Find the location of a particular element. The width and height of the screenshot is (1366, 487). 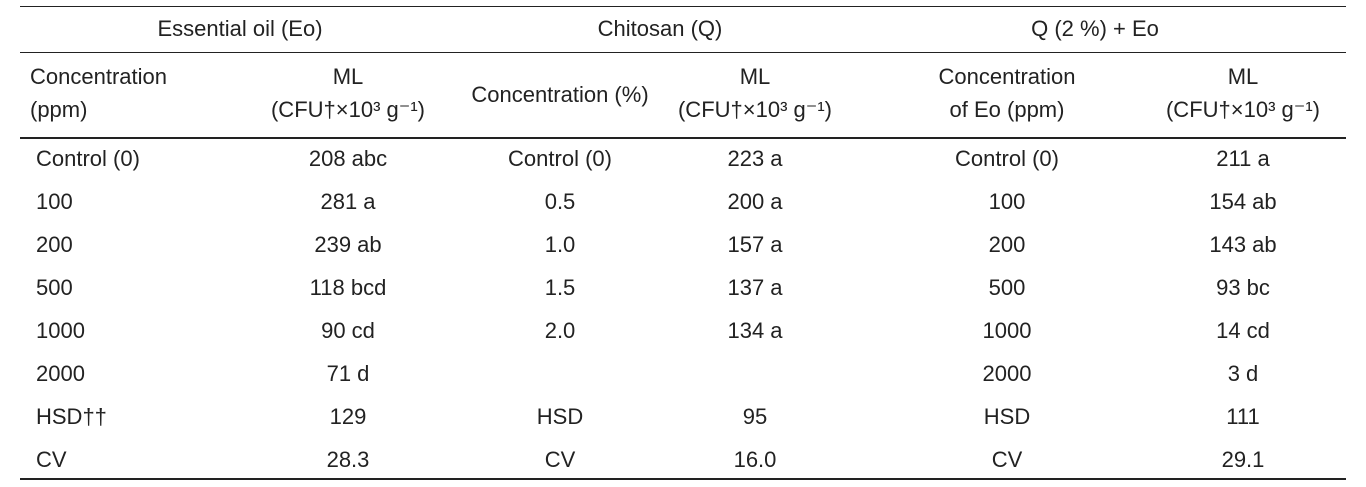

top-rule is located at coordinates (683, 6).